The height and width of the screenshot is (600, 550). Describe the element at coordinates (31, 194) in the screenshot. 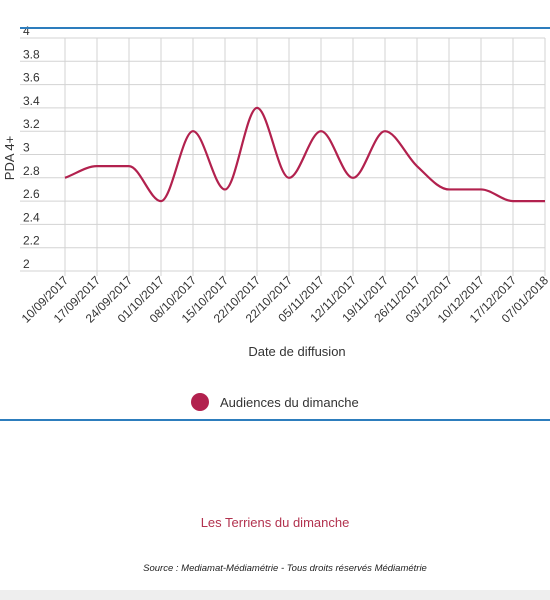

I see `y-tick-label: 2.6` at that location.